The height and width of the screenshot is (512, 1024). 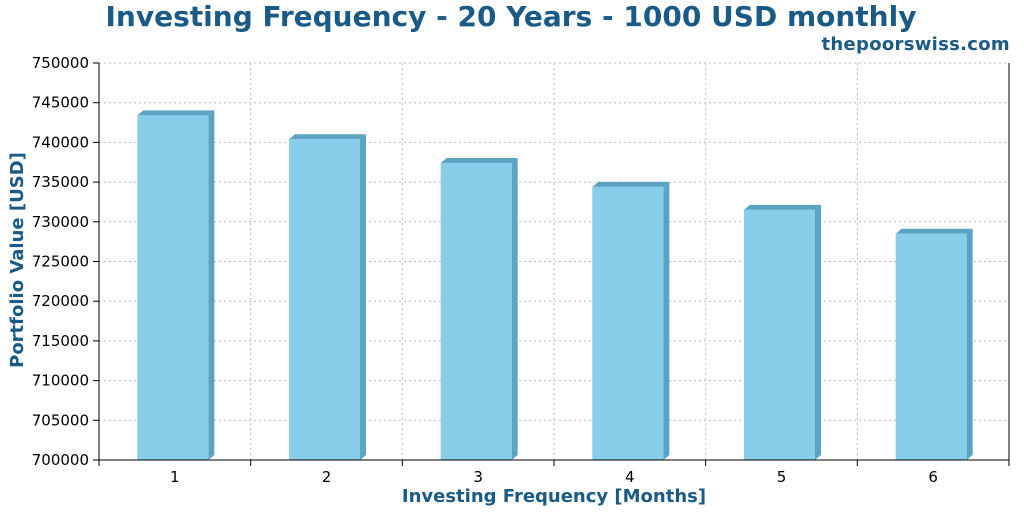 I want to click on y-tick-label: 720000, so click(x=60, y=301).